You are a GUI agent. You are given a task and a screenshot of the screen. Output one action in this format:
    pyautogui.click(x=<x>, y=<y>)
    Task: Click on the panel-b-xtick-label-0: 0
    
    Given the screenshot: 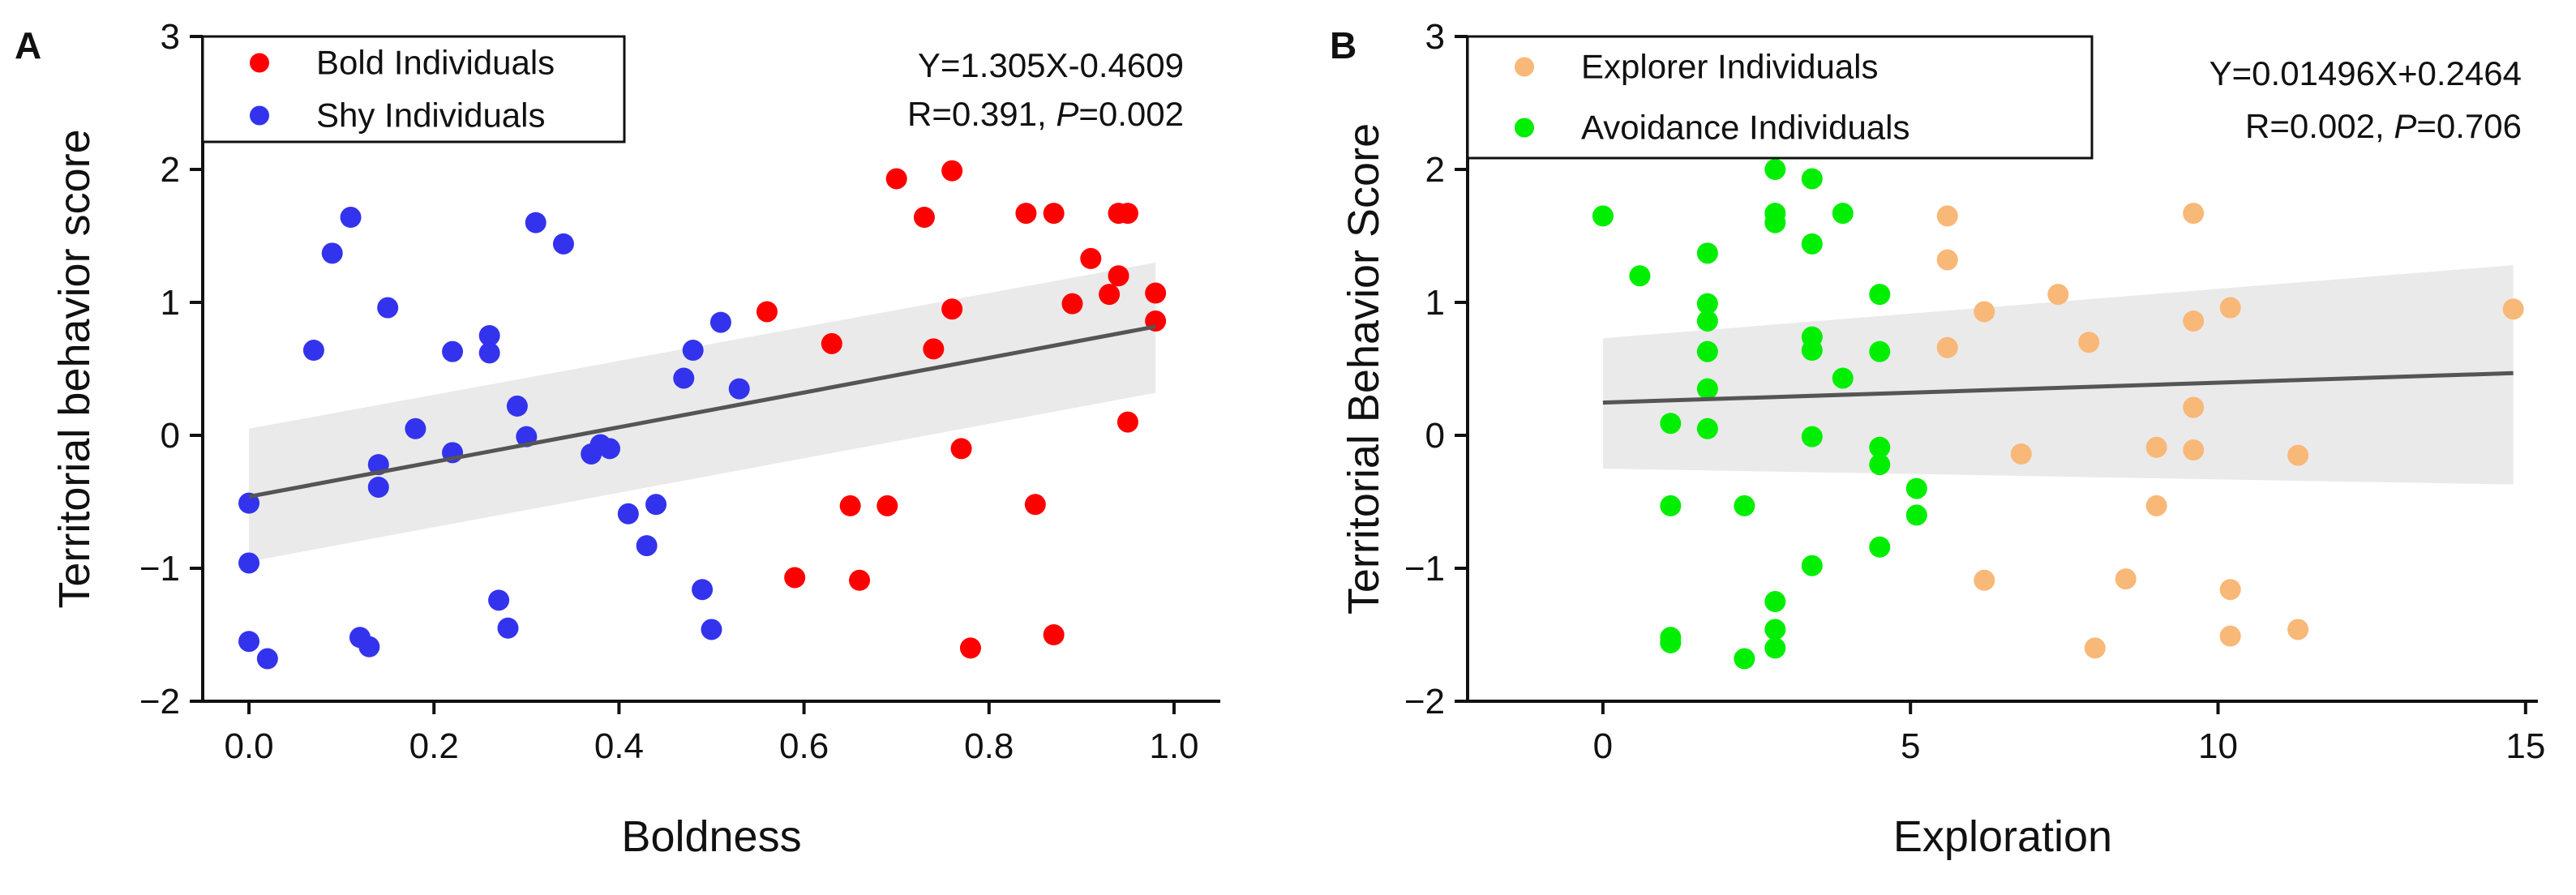 What is the action you would take?
    pyautogui.click(x=1603, y=746)
    